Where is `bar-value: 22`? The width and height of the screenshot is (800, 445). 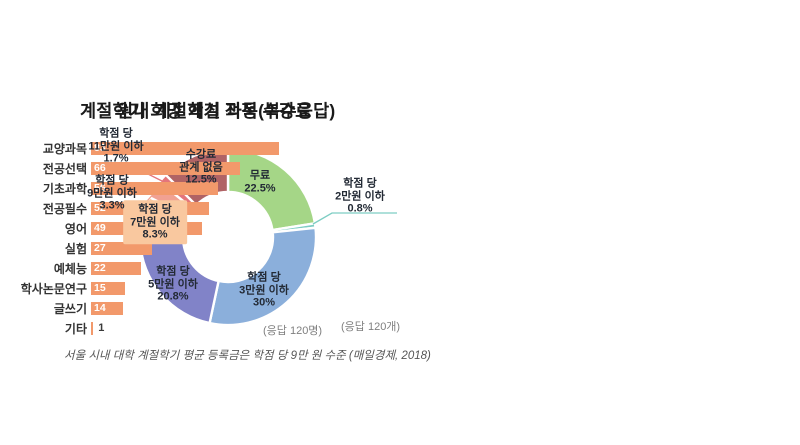
bar-value: 22 is located at coordinates (100, 267).